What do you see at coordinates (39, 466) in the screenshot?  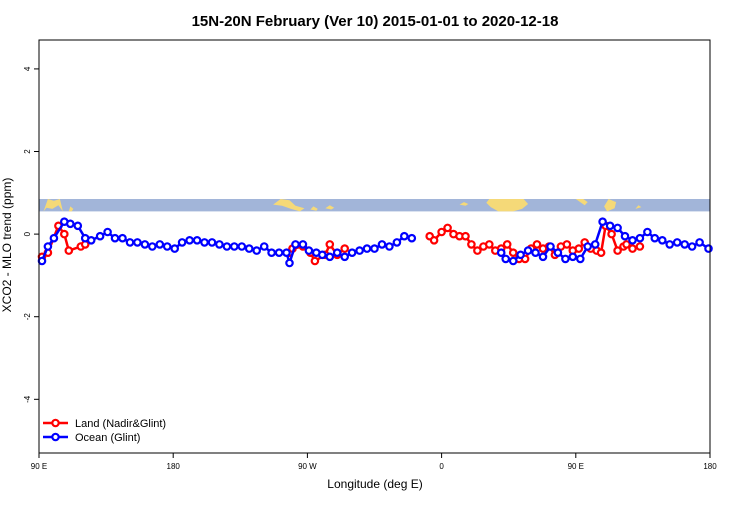 I see `x-tick-label-0: 90 E` at bounding box center [39, 466].